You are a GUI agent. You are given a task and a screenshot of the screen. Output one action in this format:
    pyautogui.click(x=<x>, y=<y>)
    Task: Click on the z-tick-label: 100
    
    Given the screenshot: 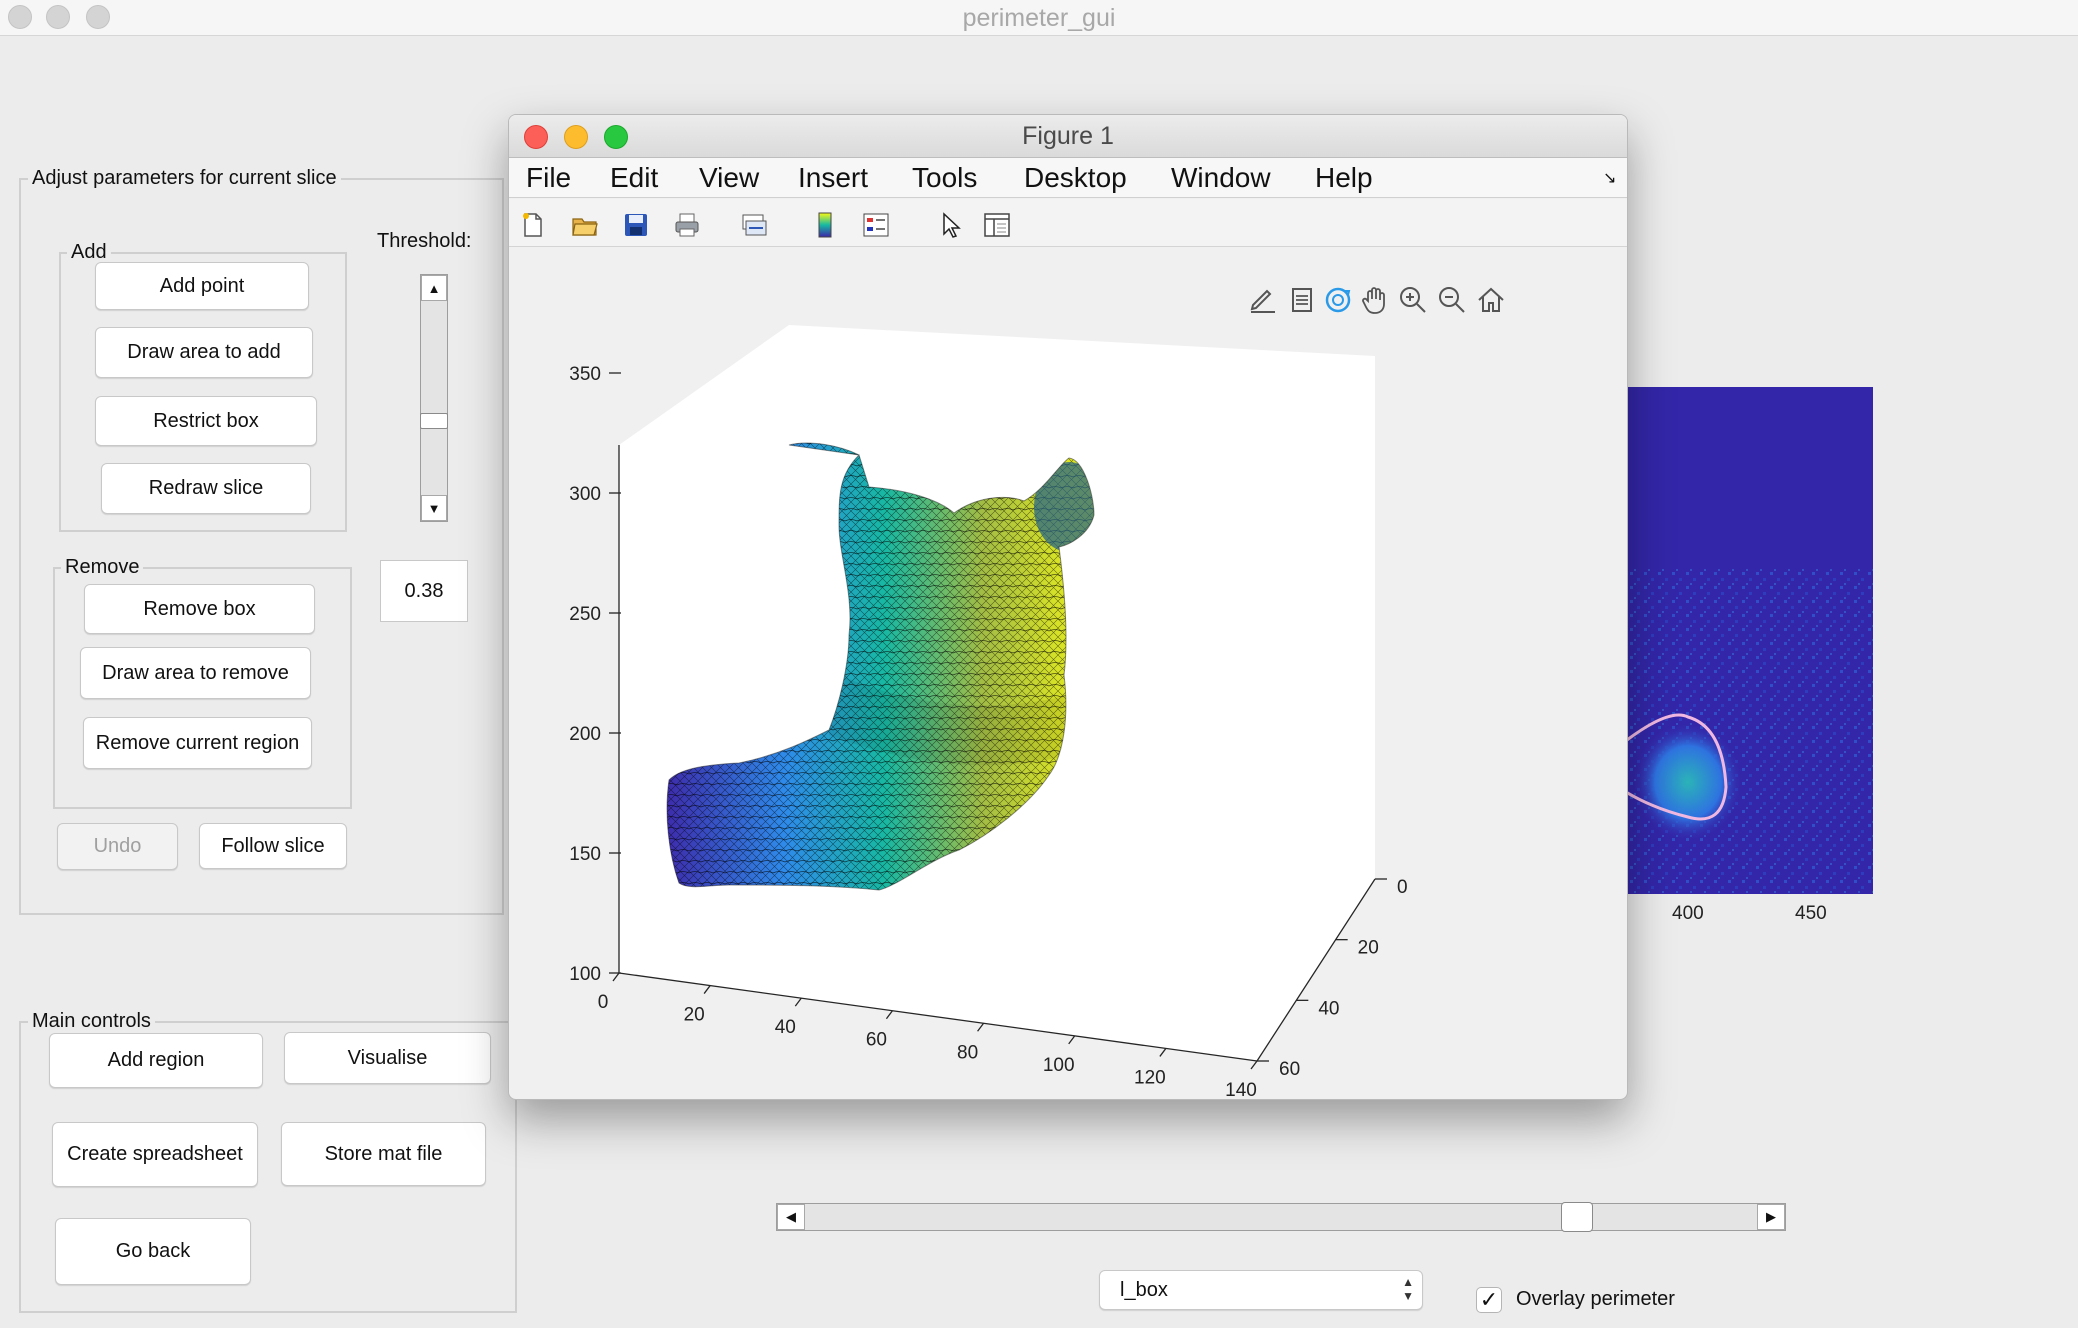 What is the action you would take?
    pyautogui.click(x=585, y=974)
    